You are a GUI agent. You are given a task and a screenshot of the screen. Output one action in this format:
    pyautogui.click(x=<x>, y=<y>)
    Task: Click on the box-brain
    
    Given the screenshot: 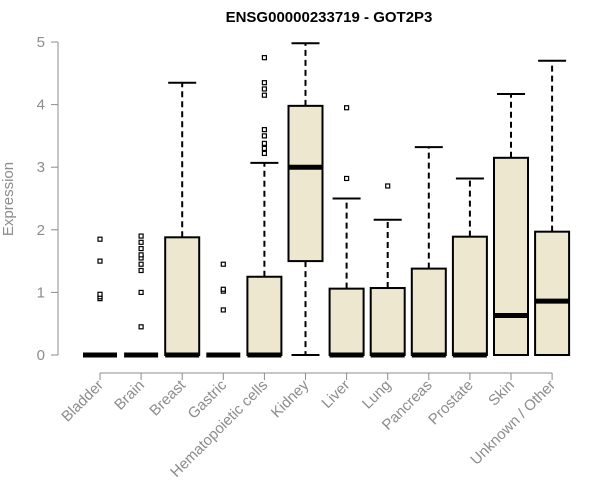 What is the action you would take?
    pyautogui.click(x=141, y=295)
    